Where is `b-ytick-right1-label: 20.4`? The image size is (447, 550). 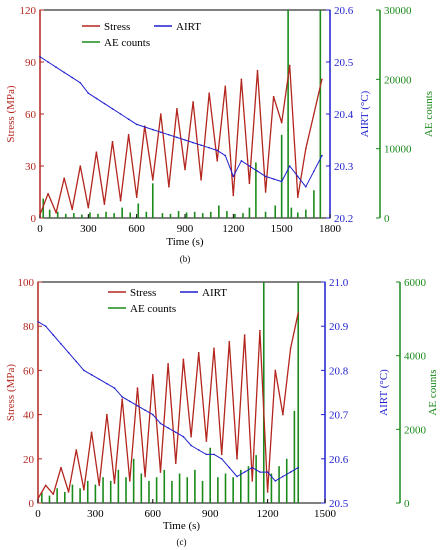
b-ytick-right1-label: 20.4 is located at coordinates (344, 115).